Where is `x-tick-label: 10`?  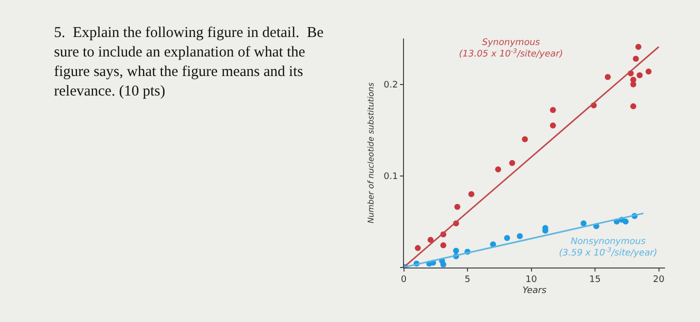 x-tick-label: 10 is located at coordinates (532, 280).